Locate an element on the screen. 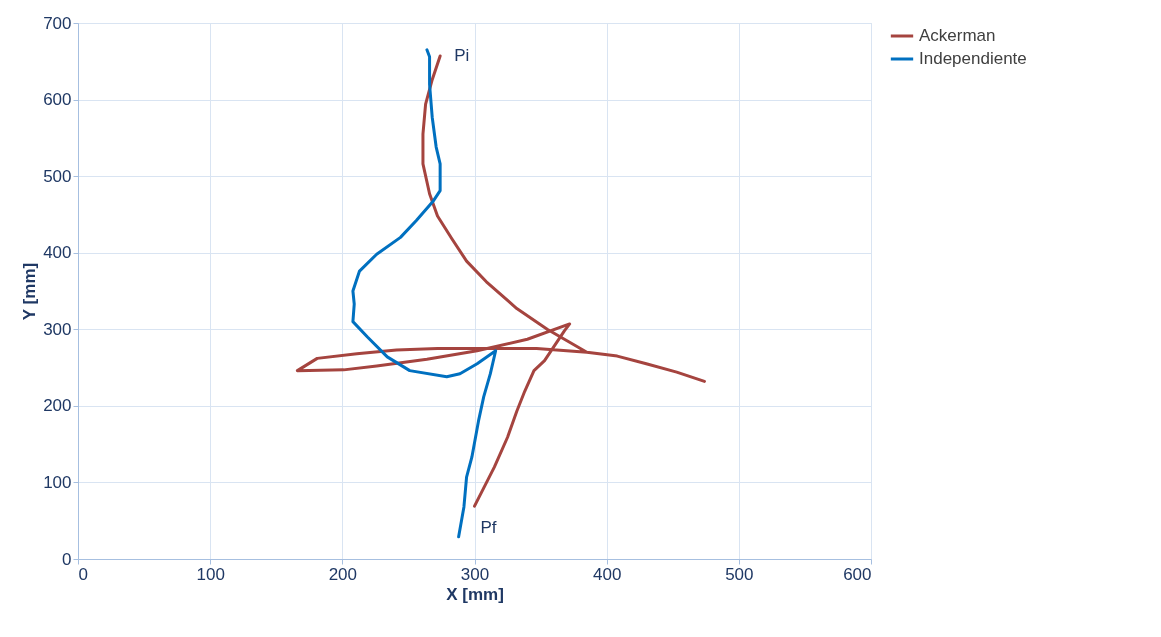 The height and width of the screenshot is (637, 1161). y-tick-label: 400 is located at coordinates (57, 253).